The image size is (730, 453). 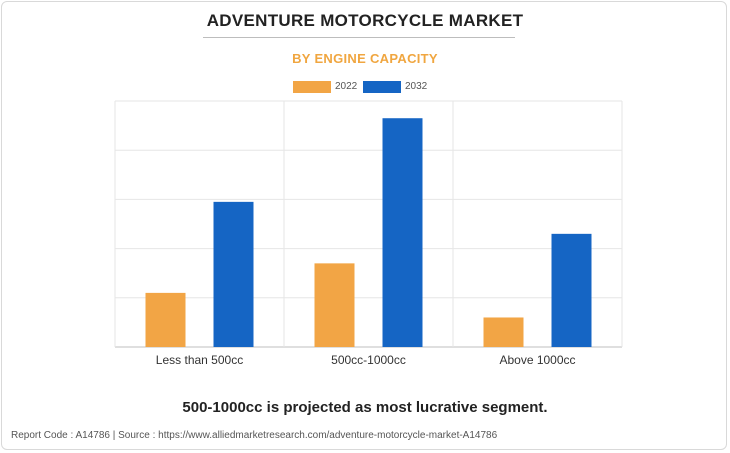 What do you see at coordinates (368, 360) in the screenshot?
I see `x-tick-label: 500cc-1000cc` at bounding box center [368, 360].